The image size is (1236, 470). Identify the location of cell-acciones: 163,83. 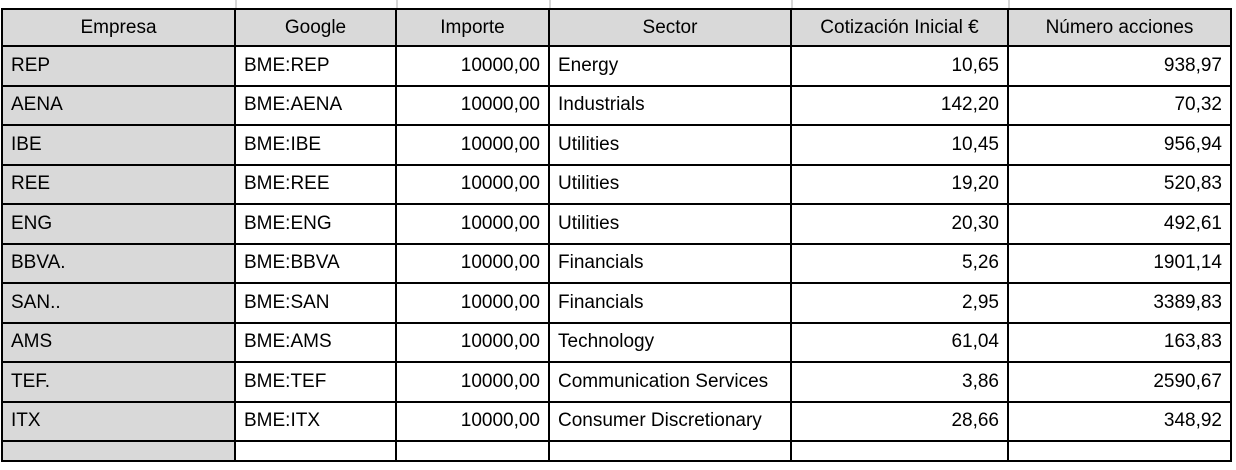
(1119, 342).